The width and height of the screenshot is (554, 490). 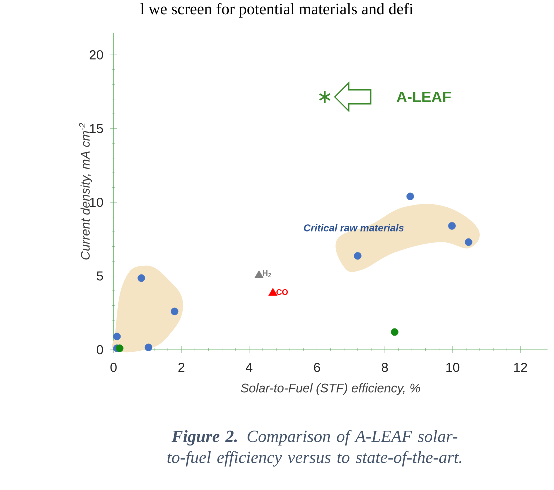 What do you see at coordinates (521, 367) in the screenshot?
I see `x-tick-label: 12` at bounding box center [521, 367].